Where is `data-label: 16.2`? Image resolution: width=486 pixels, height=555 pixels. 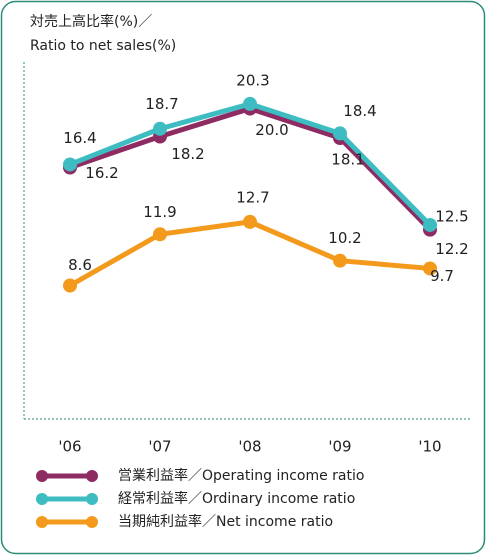
data-label: 16.2 is located at coordinates (101, 173).